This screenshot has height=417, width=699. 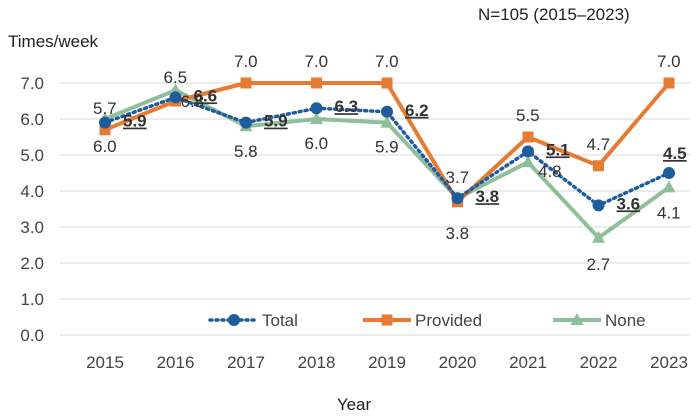 I want to click on x-tick-label: 2023, so click(x=669, y=362).